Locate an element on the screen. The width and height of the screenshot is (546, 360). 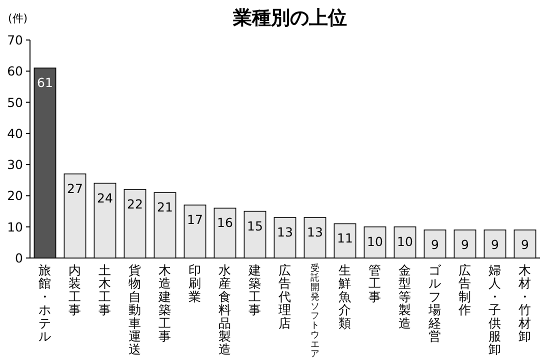
x-tick-label: 貨物自動車運送 is located at coordinates (135, 309).